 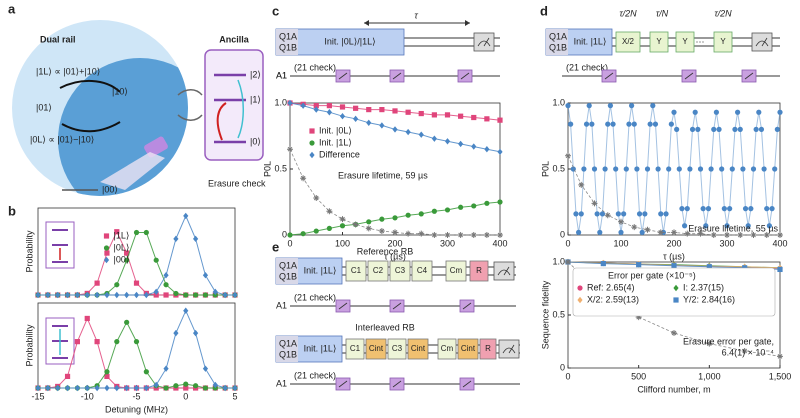 What do you see at coordinates (557, 42) in the screenshot?
I see `qubit-label-box` at bounding box center [557, 42].